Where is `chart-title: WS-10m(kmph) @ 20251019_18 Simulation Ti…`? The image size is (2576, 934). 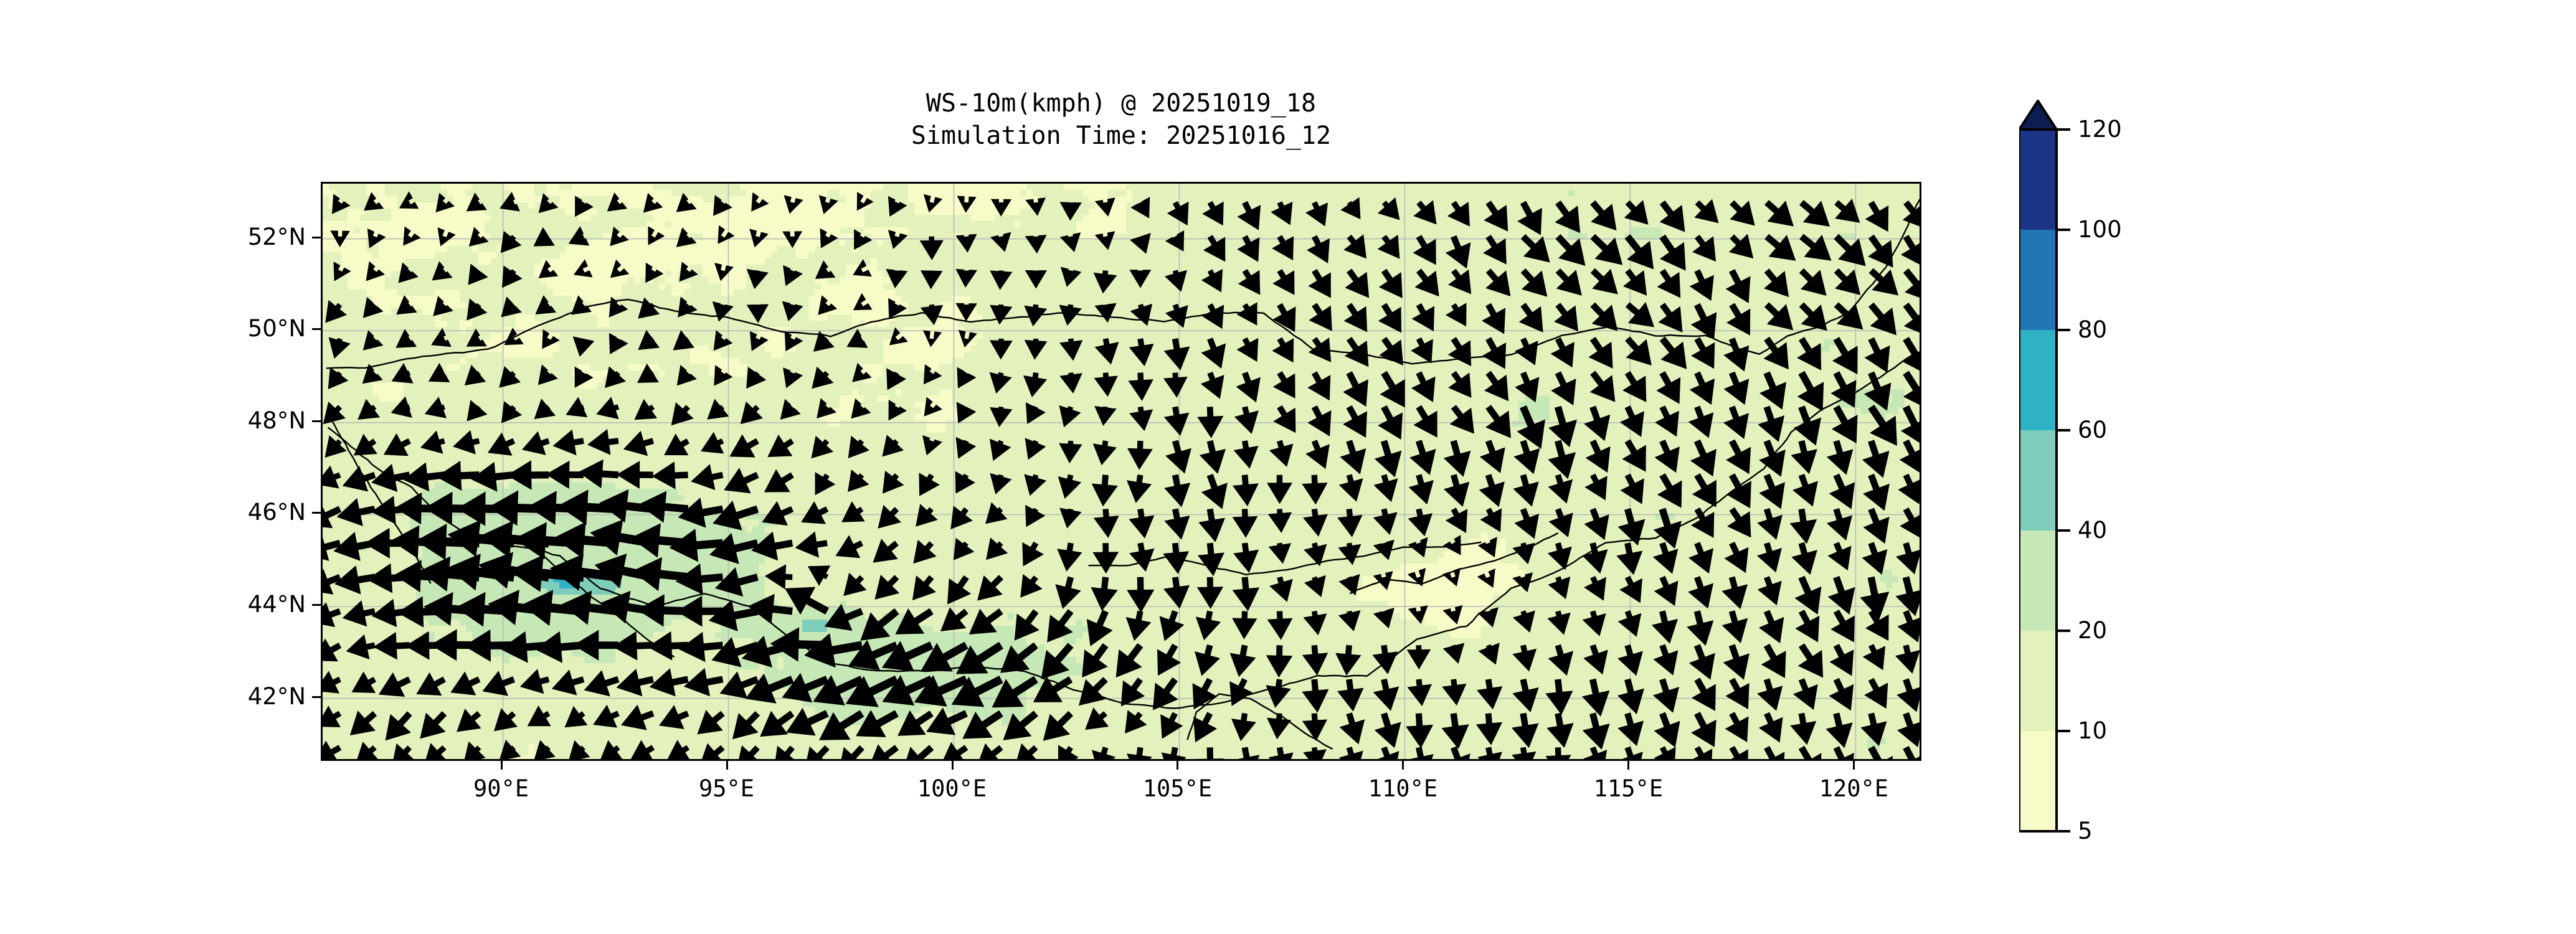
chart-title: WS-10m(kmph) @ 20251019_18 Simulation Ti… is located at coordinates (1121, 119).